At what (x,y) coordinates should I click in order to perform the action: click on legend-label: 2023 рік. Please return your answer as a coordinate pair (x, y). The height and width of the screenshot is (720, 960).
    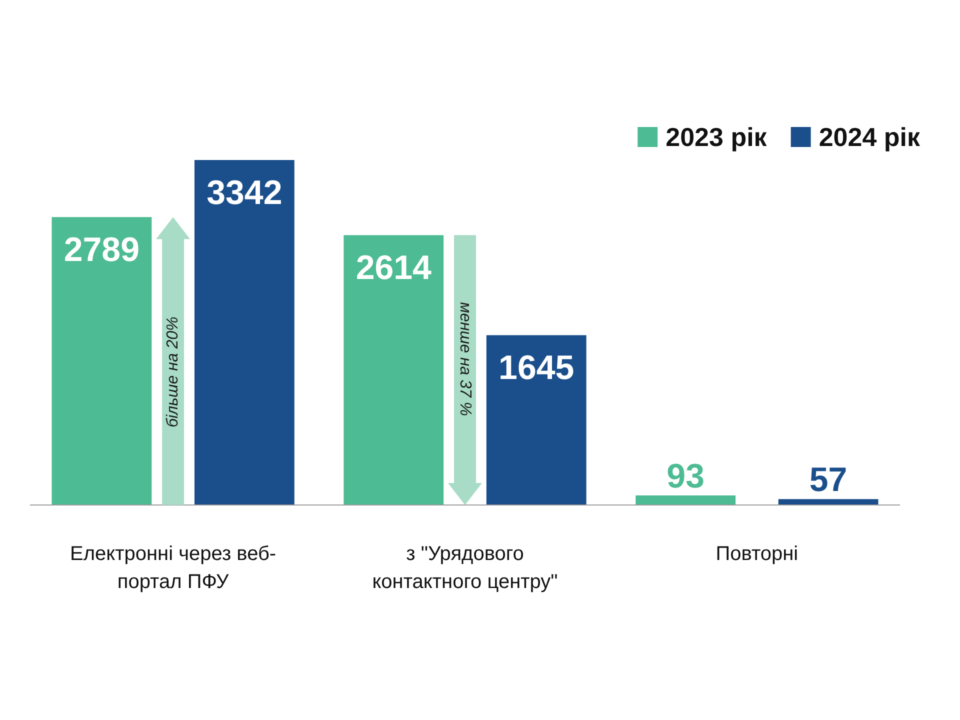
    Looking at the image, I should click on (717, 137).